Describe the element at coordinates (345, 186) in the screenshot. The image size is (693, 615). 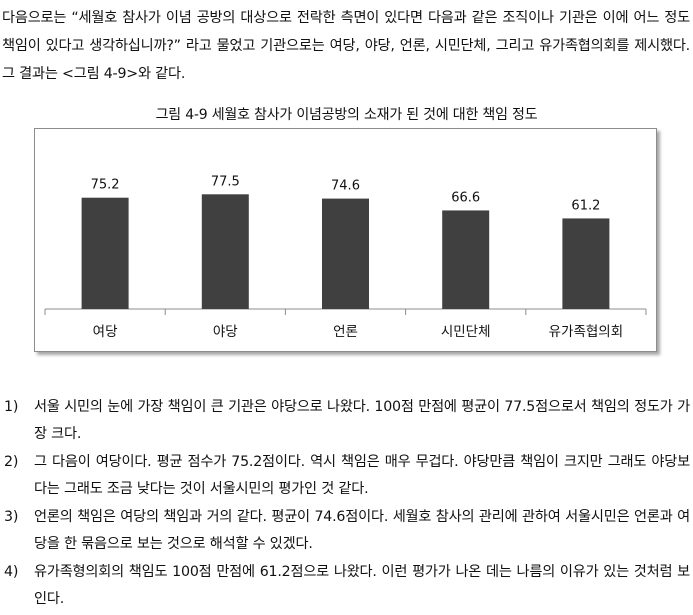
I see `bar-value-label: 74.6` at that location.